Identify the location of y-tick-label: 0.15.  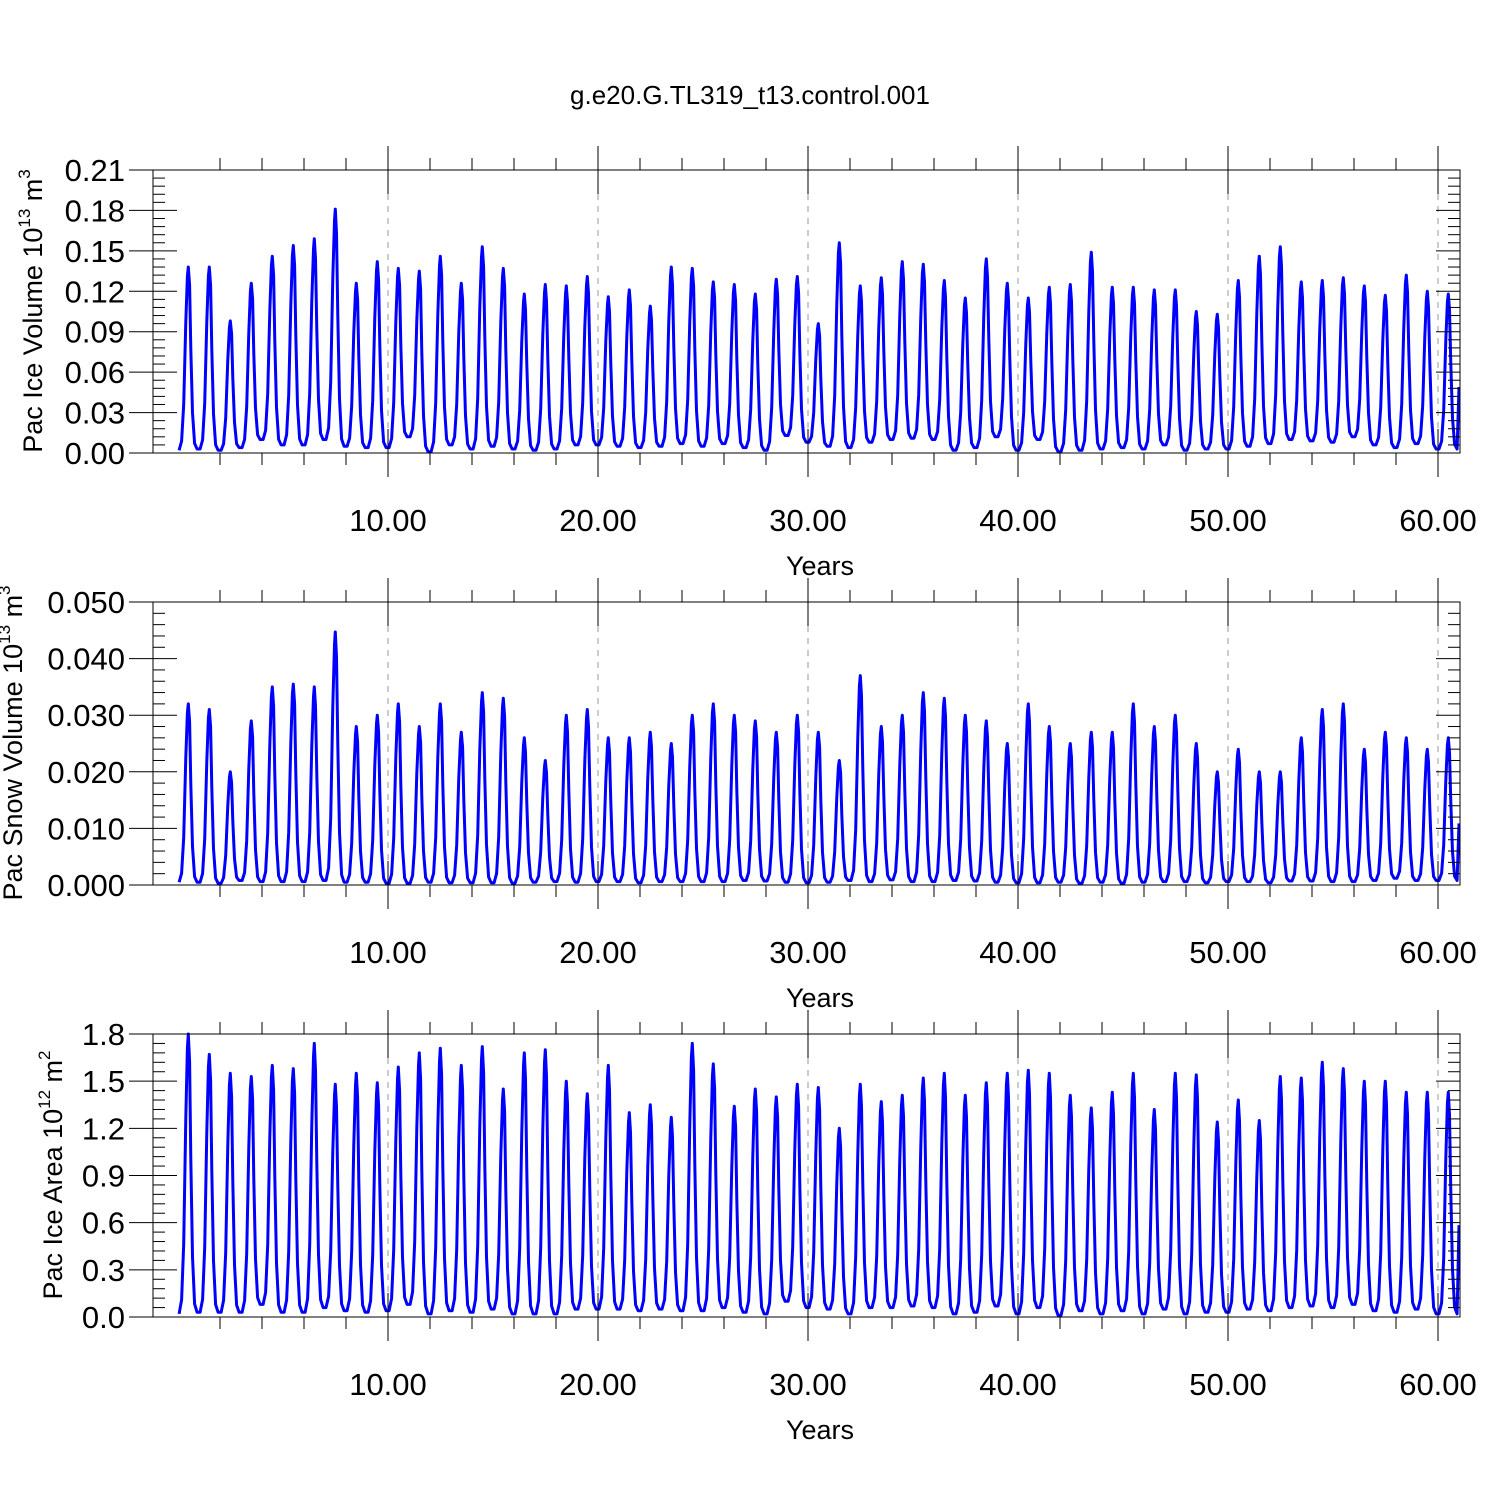
(95, 251).